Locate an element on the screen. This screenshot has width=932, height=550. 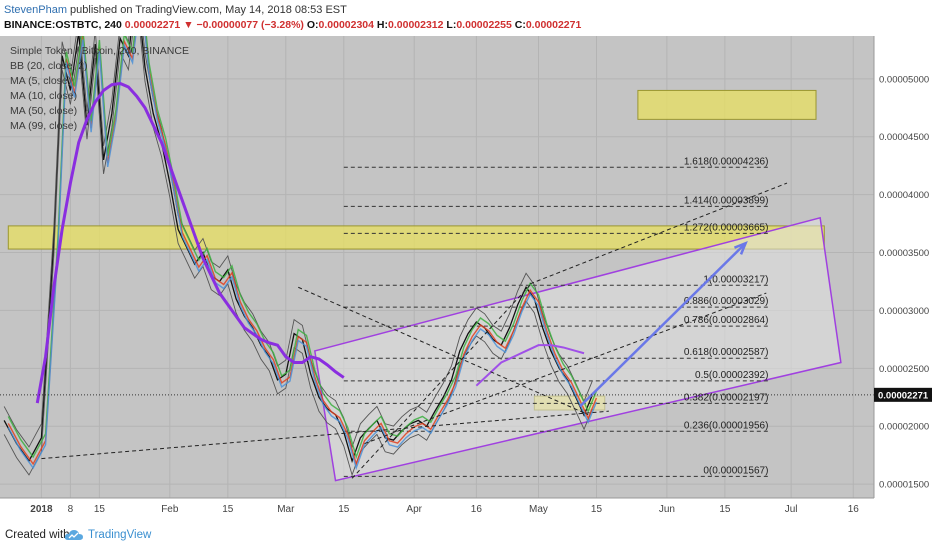
trendline-wedge-top is located at coordinates (443, 351).